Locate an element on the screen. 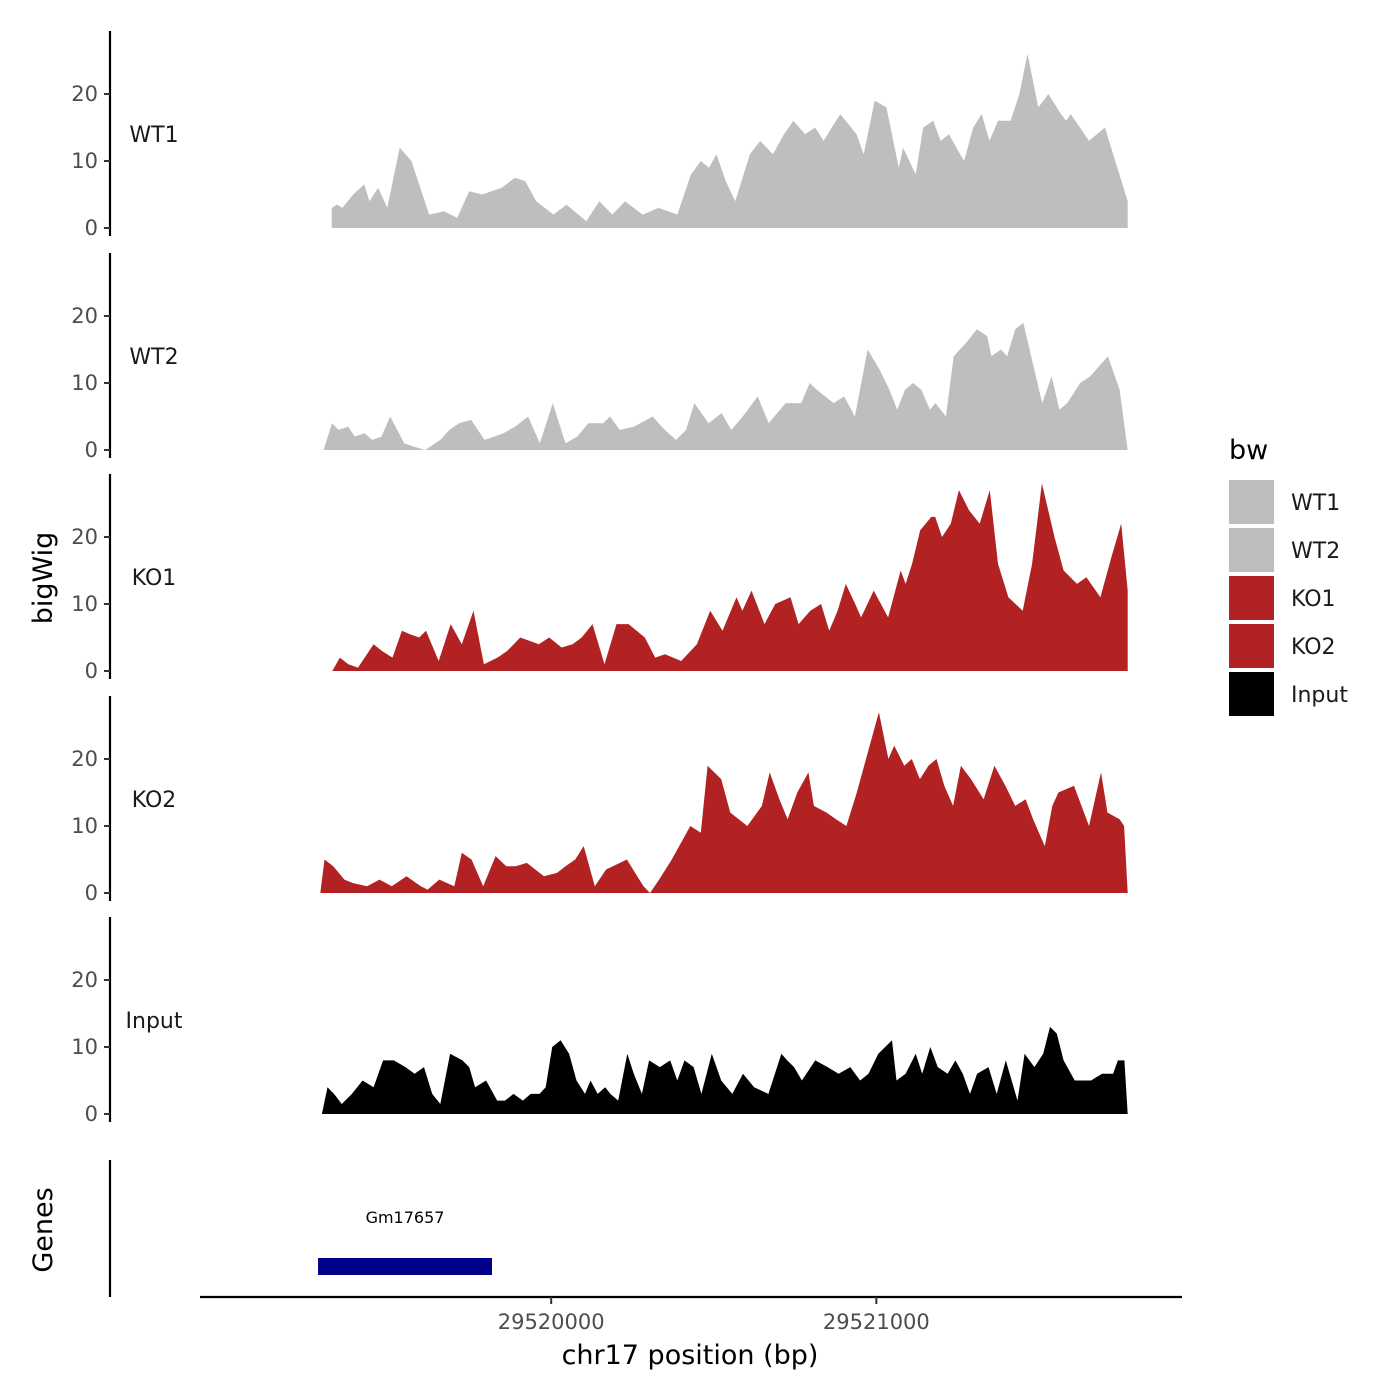 The width and height of the screenshot is (1400, 1400). x-axis-title: chr17 position (bp) is located at coordinates (690, 1355).